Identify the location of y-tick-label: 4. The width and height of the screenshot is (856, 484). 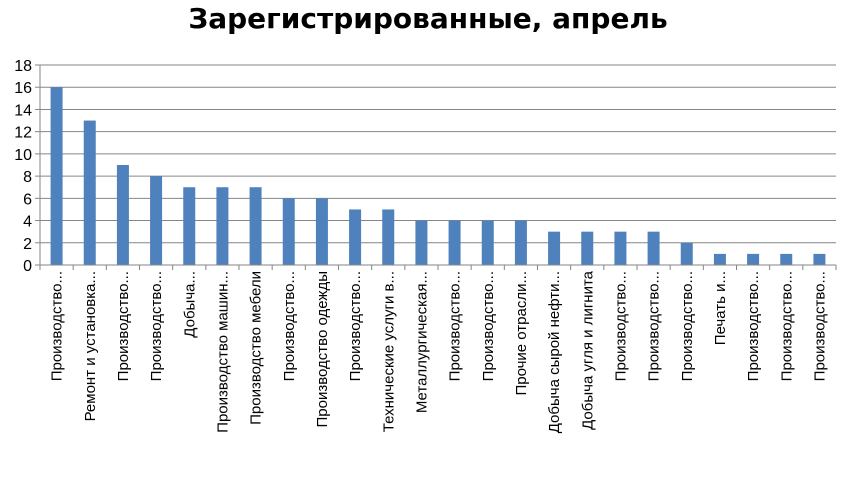
(27, 222).